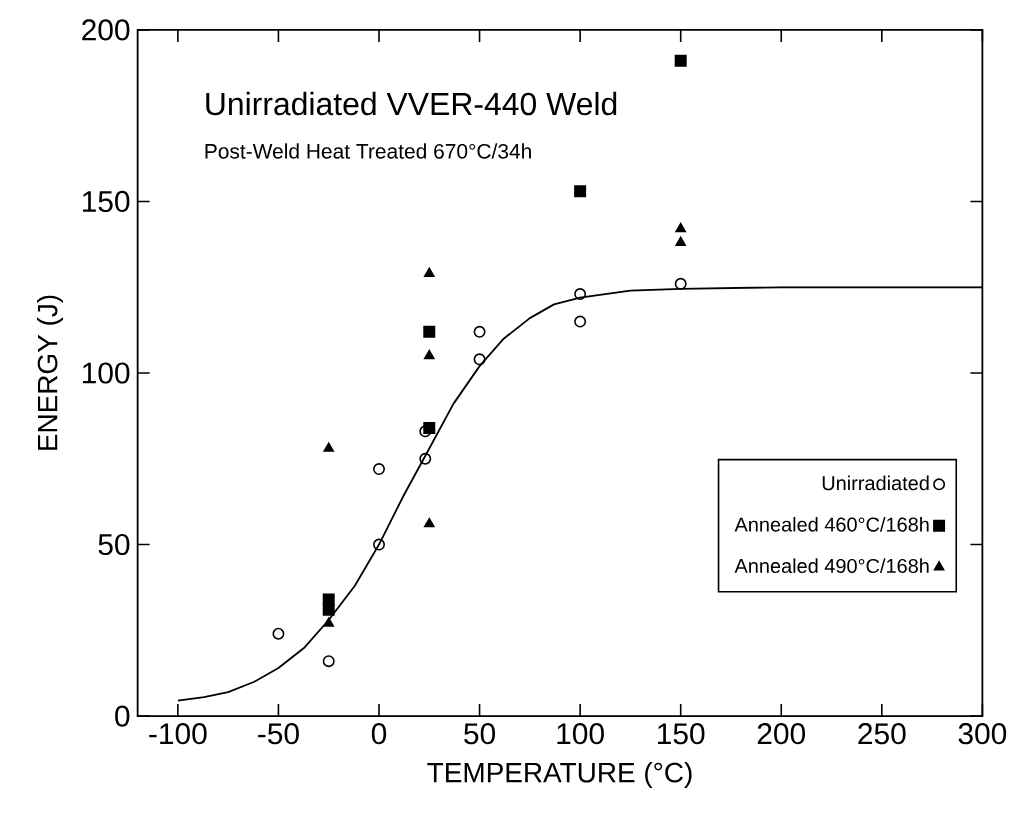 Image resolution: width=1014 pixels, height=817 pixels. Describe the element at coordinates (875, 483) in the screenshot. I see `legend-label: Unirradiated` at that location.